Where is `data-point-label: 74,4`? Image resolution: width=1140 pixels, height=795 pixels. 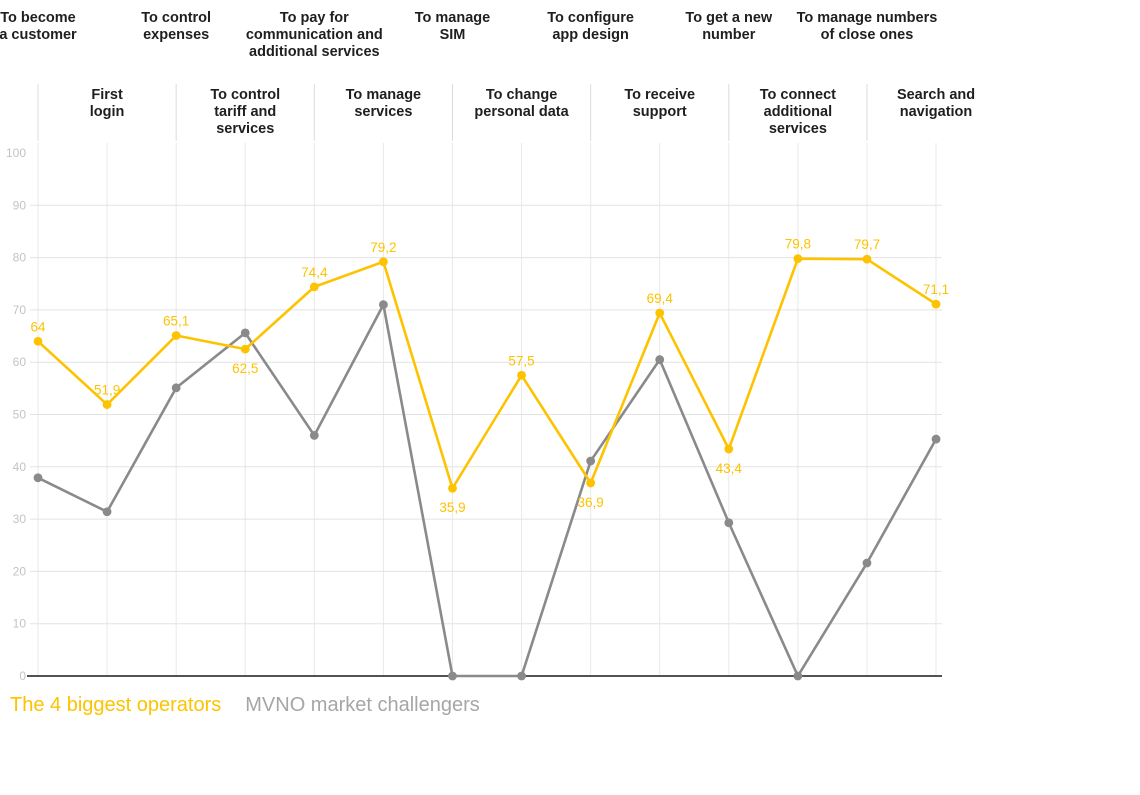
data-point-label: 74,4 is located at coordinates (314, 272).